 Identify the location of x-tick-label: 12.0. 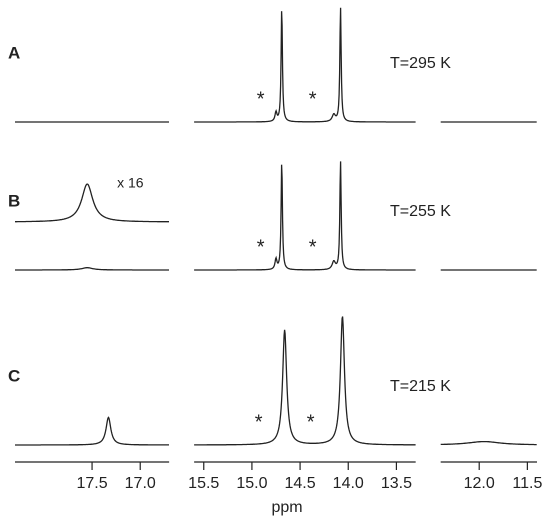
(479, 483).